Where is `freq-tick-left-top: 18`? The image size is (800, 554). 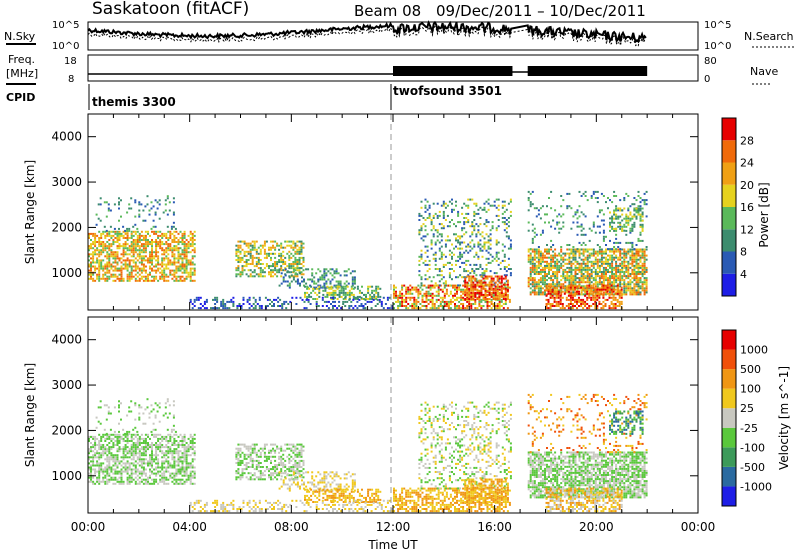 freq-tick-left-top: 18 is located at coordinates (70, 61).